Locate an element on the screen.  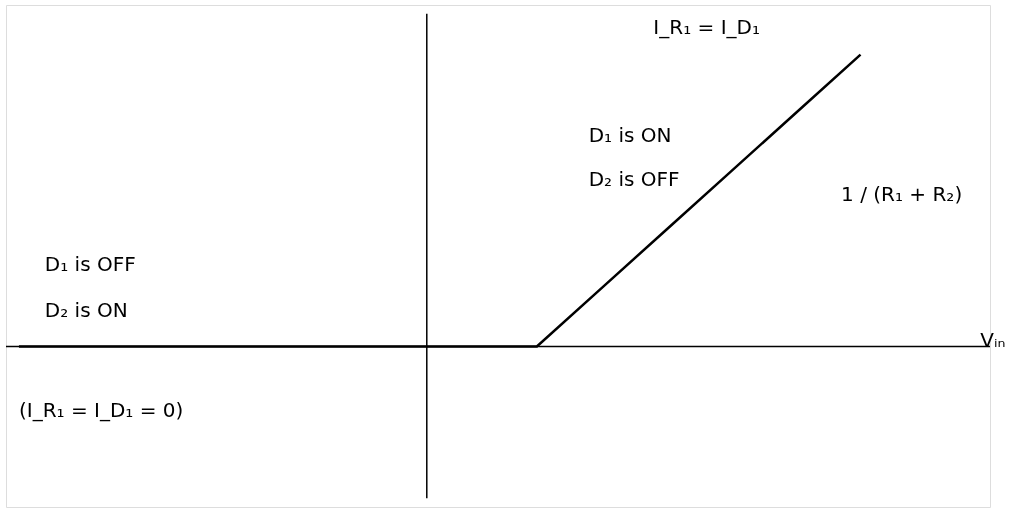
annotation: D₂ is OFF is located at coordinates (634, 179).